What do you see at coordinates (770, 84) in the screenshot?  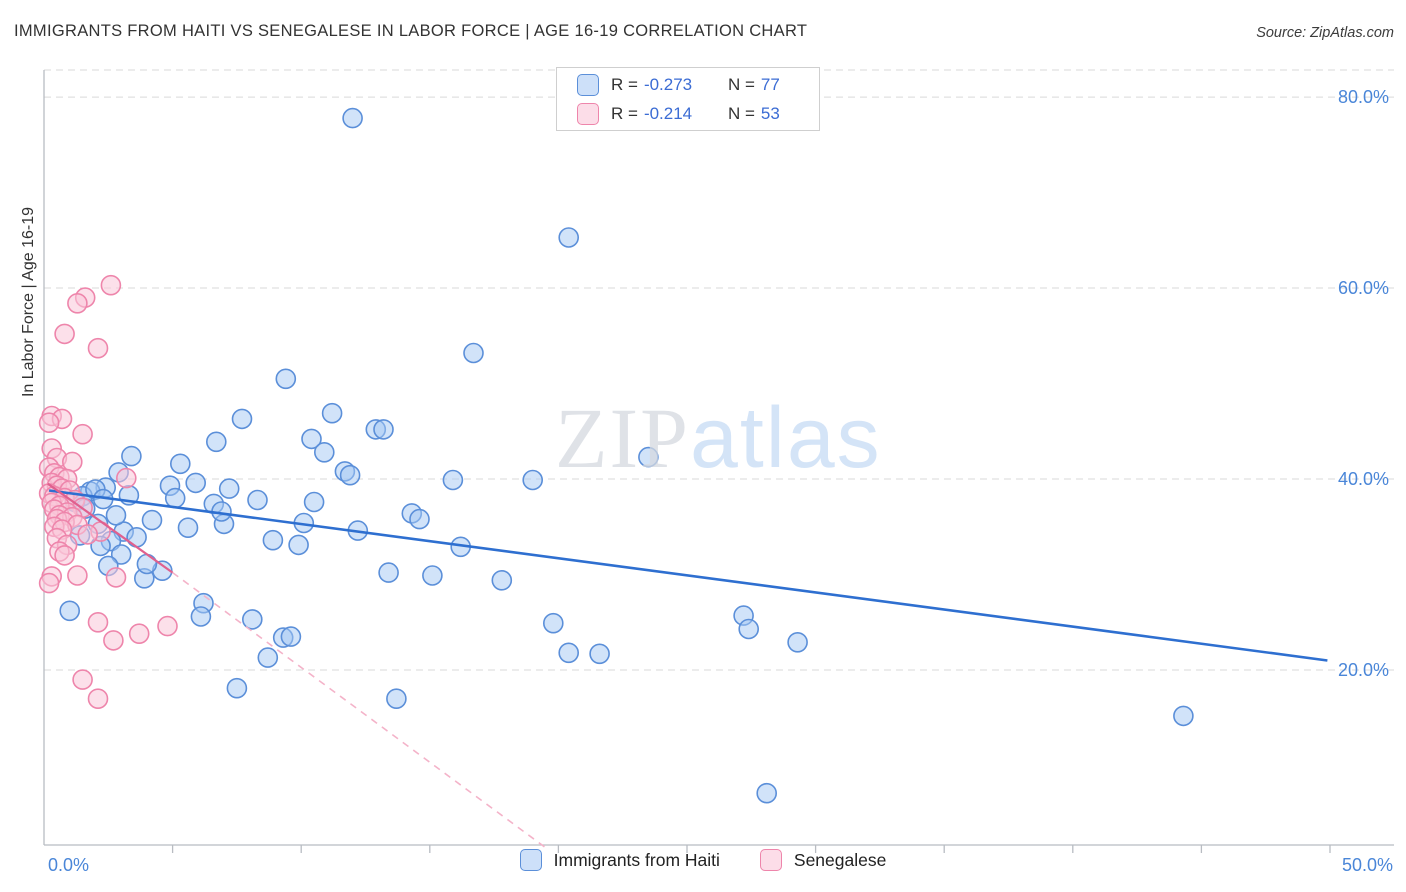 I see `n-value-haiti: 77` at bounding box center [770, 84].